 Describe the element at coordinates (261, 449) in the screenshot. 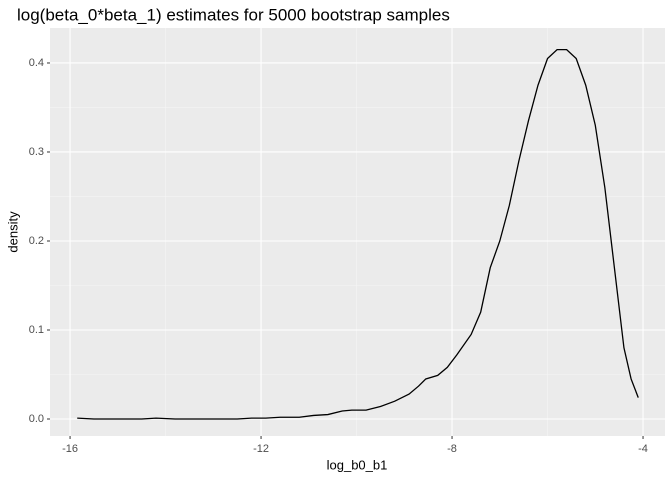

I see `x-tick-label: -12` at that location.